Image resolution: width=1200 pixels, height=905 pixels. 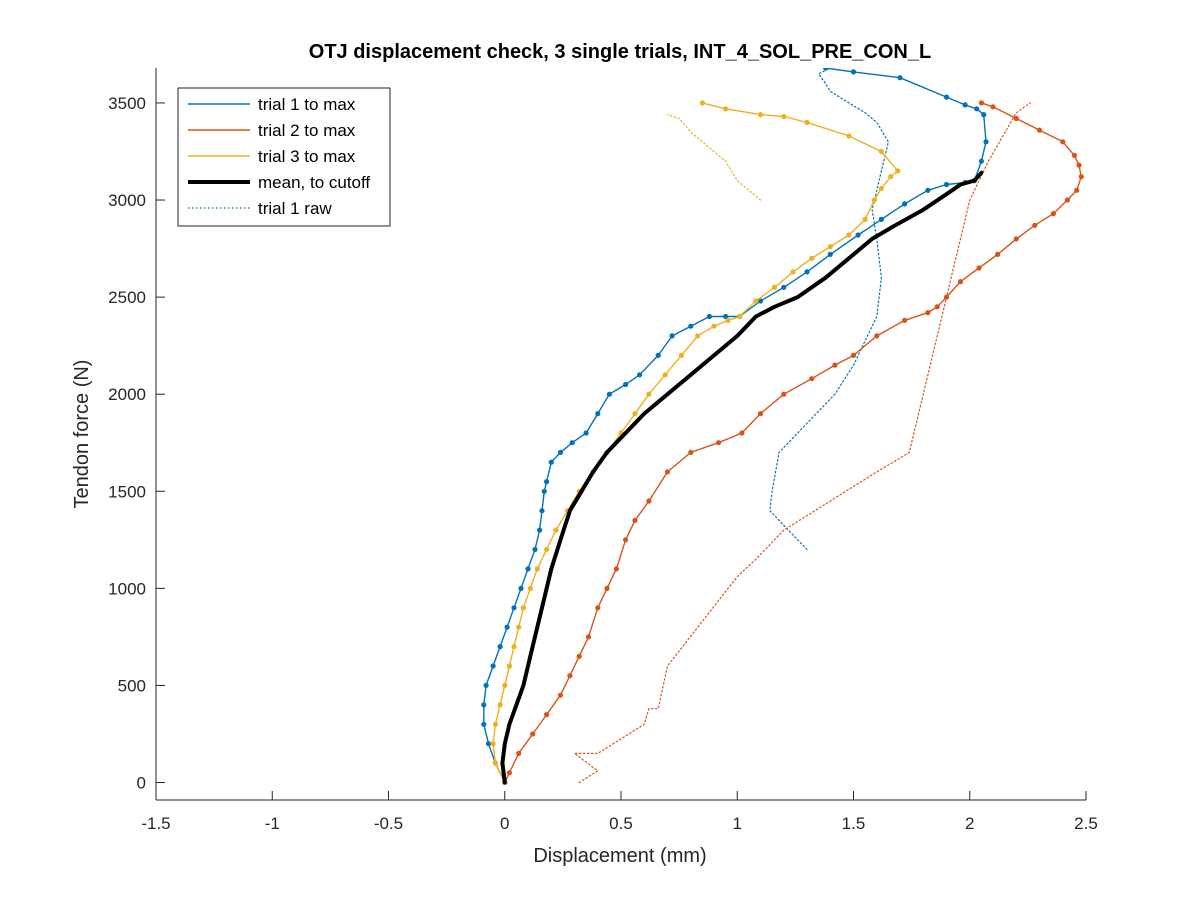 I want to click on x-tick-label: 0.5, so click(x=621, y=823).